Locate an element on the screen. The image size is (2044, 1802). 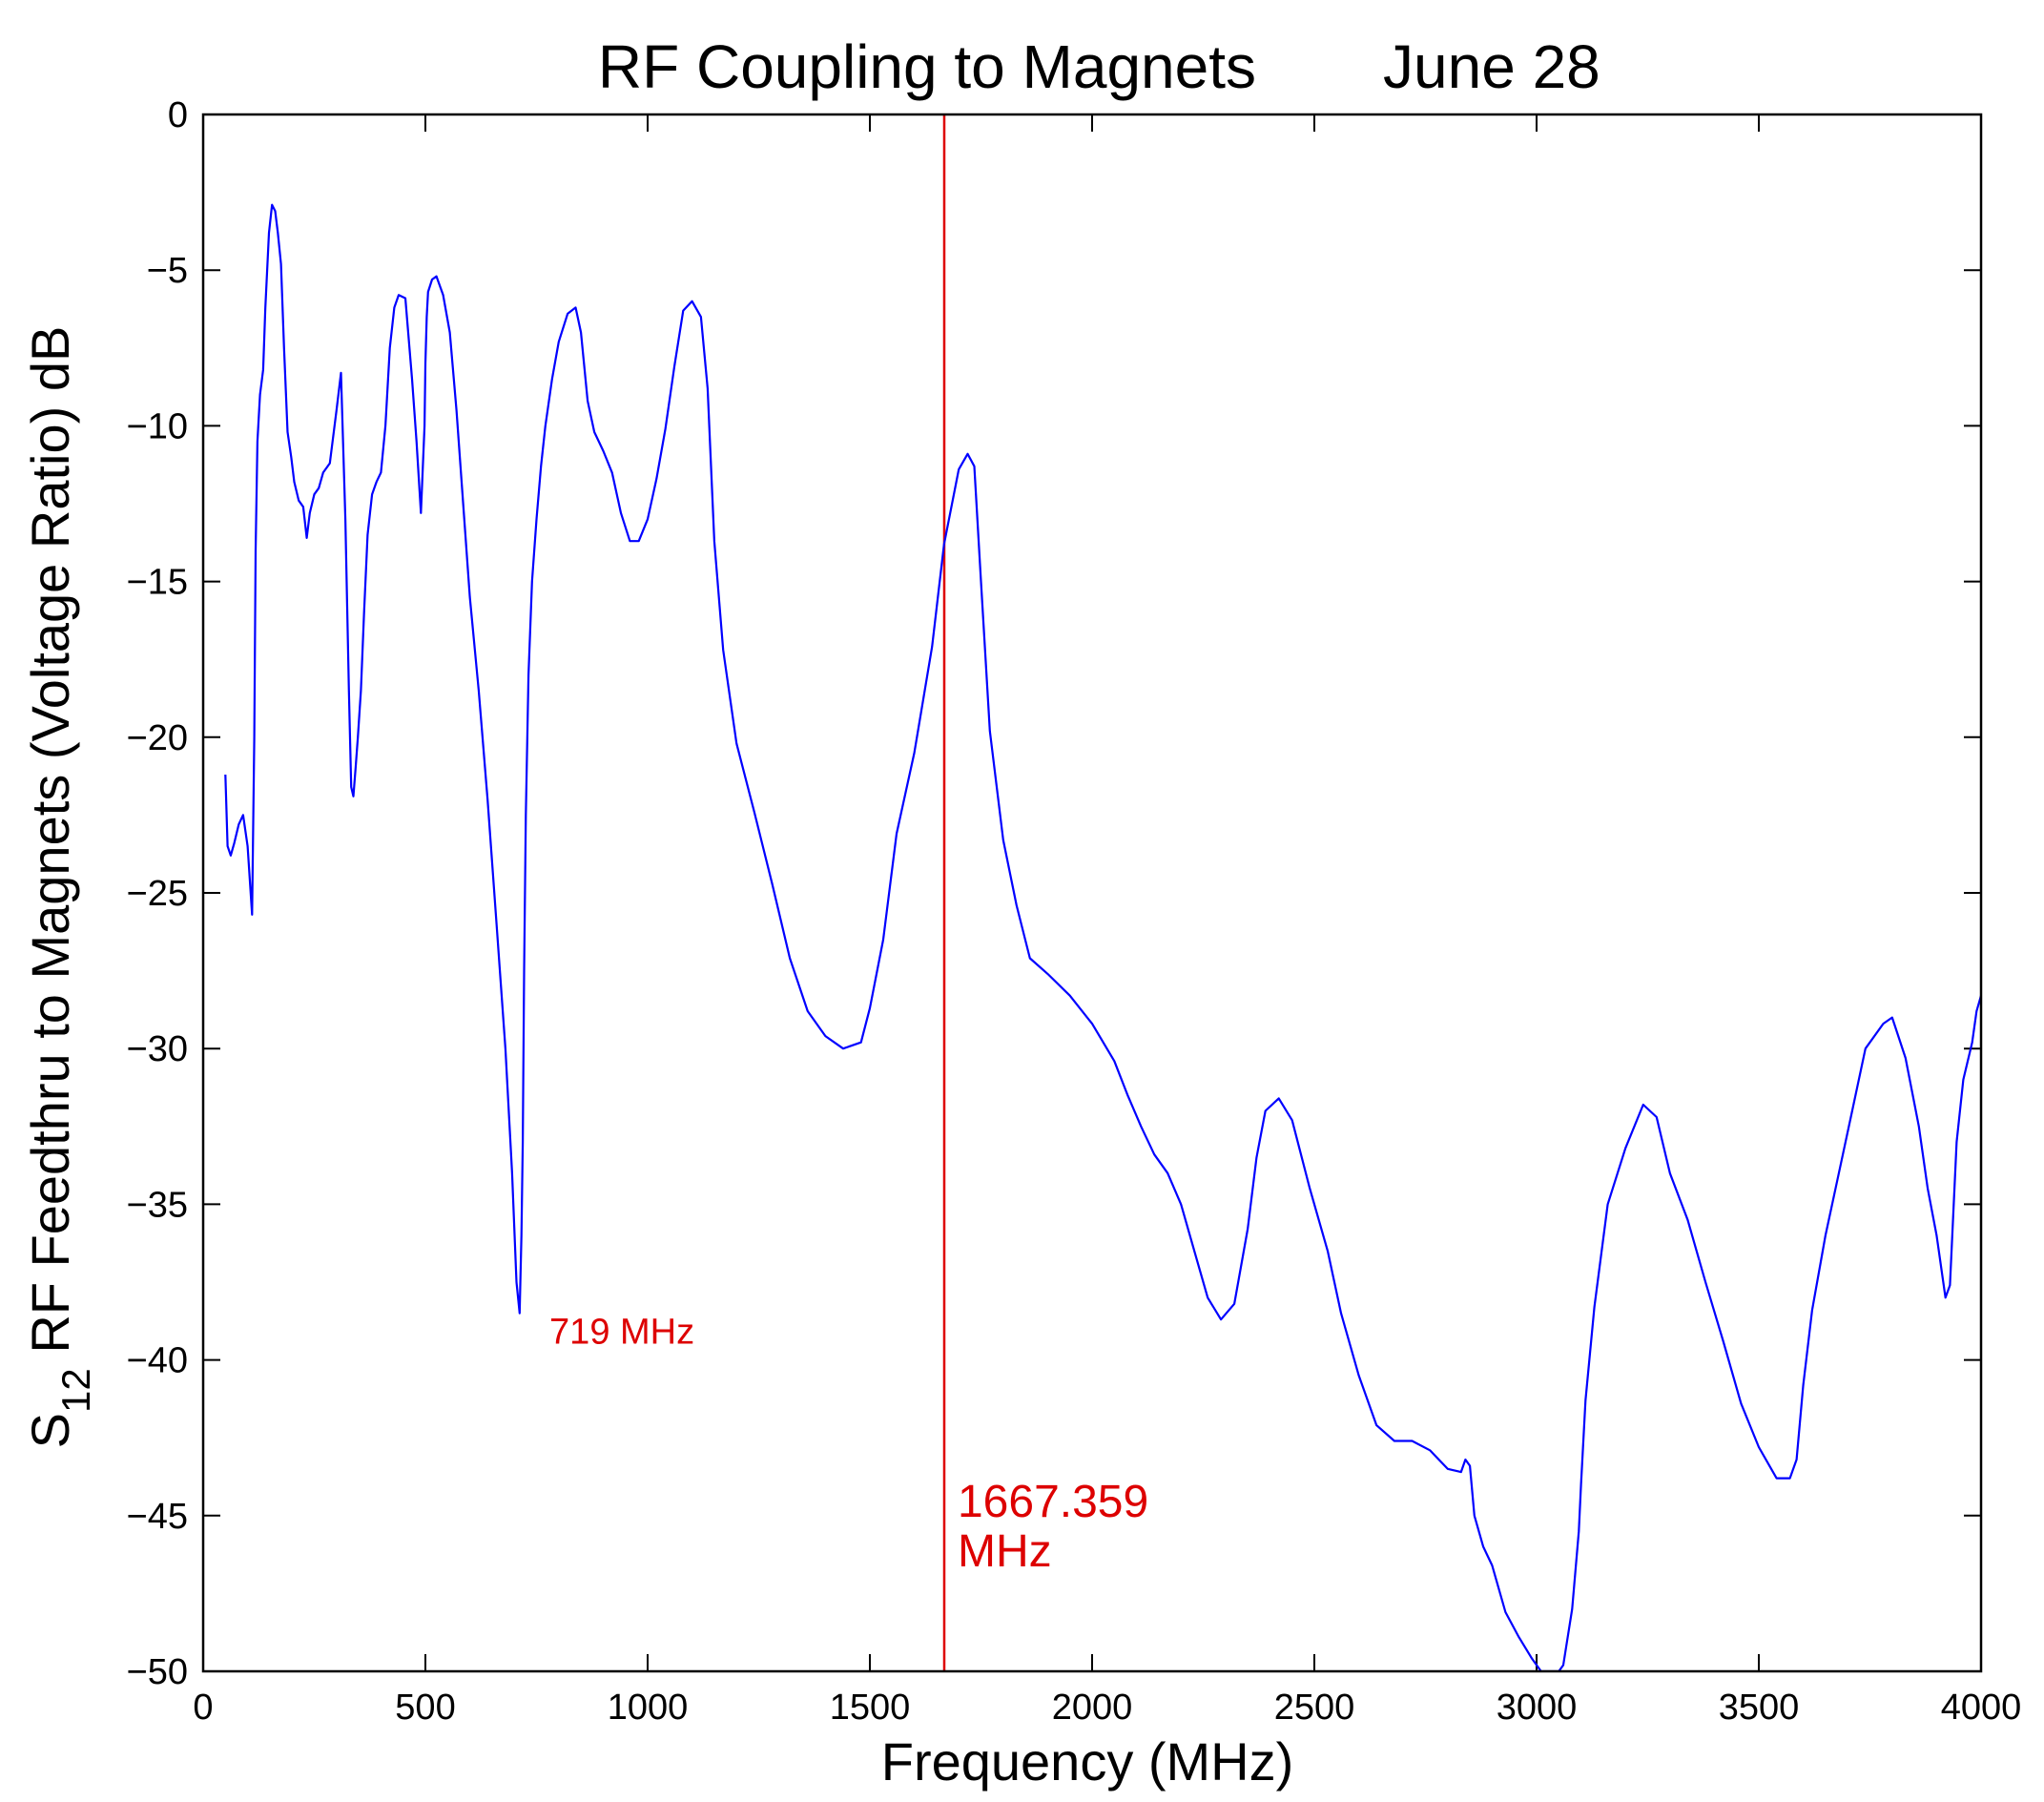
x-tick-label: 3000 is located at coordinates (1537, 1708).